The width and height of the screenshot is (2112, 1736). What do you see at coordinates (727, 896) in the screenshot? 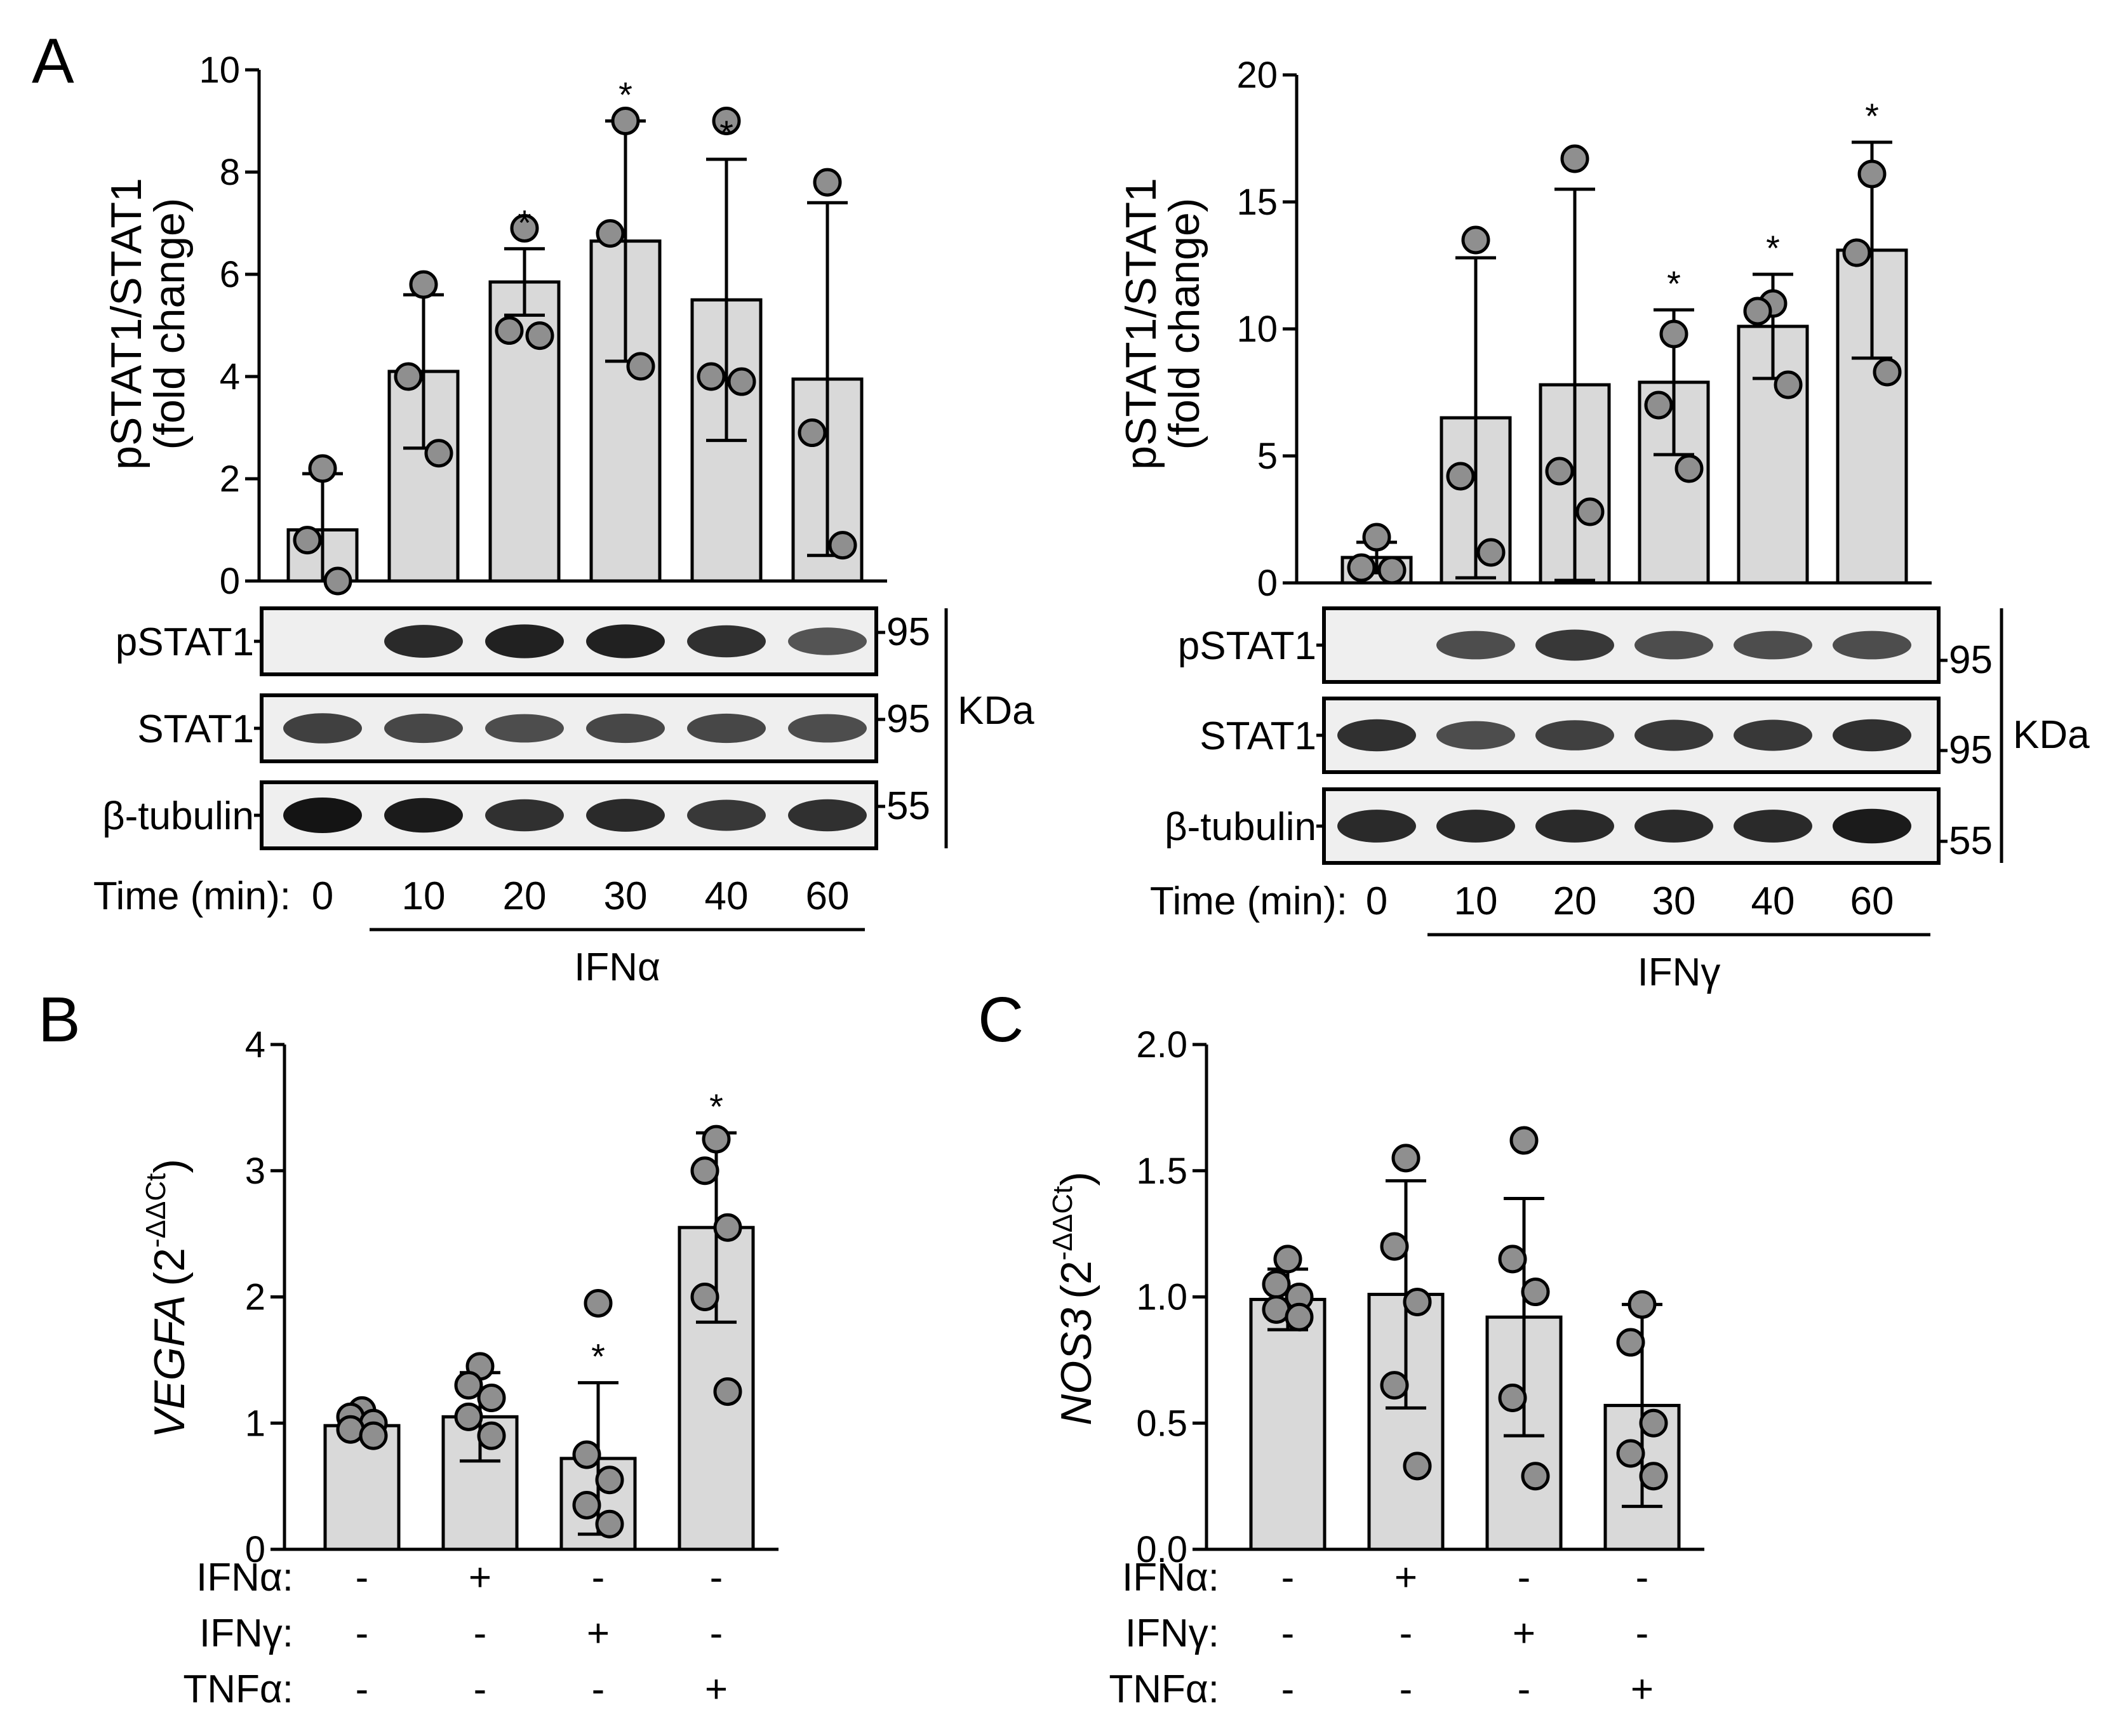
I see `time-value: 40` at bounding box center [727, 896].